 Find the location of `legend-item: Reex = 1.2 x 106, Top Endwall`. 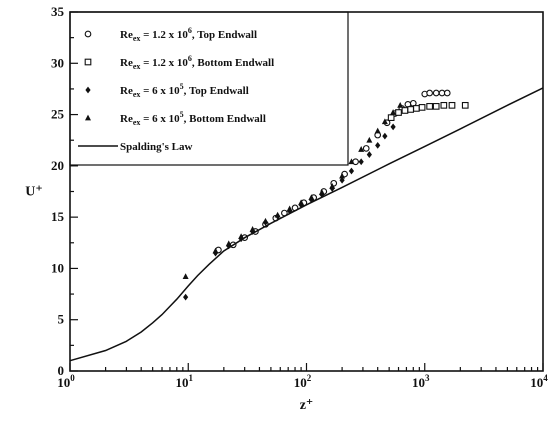

legend-item: Reex = 1.2 x 106, Top Endwall is located at coordinates (170, 34).